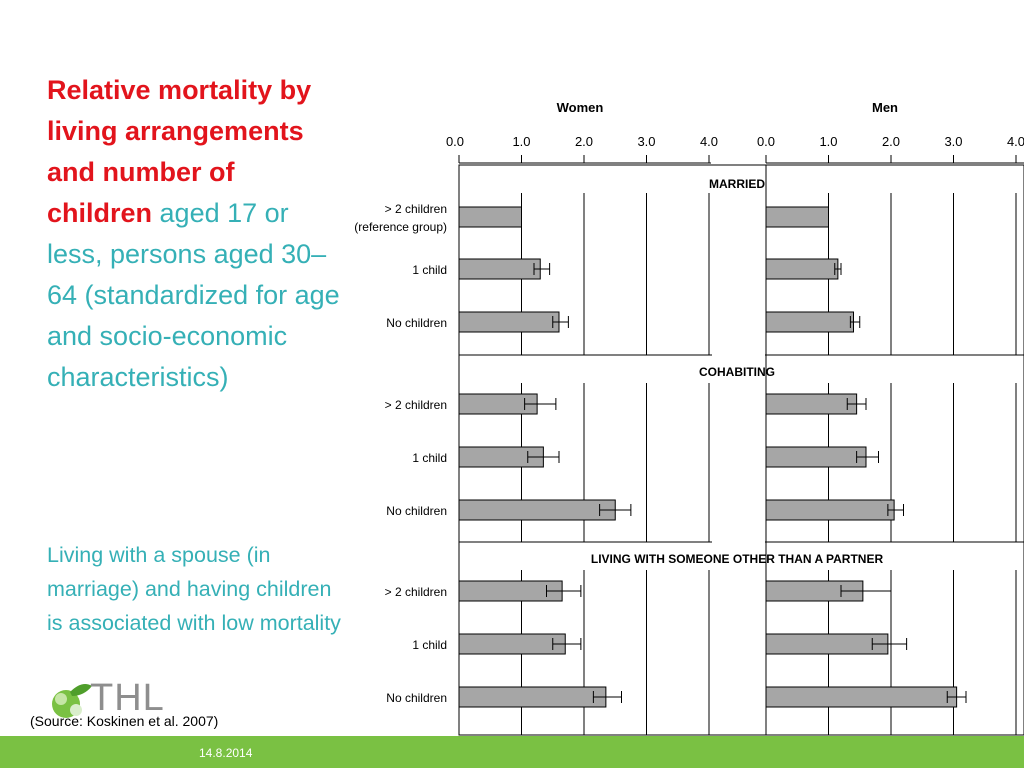 The height and width of the screenshot is (768, 1024). Describe the element at coordinates (738, 450) in the screenshot. I see `panel-gap` at that location.